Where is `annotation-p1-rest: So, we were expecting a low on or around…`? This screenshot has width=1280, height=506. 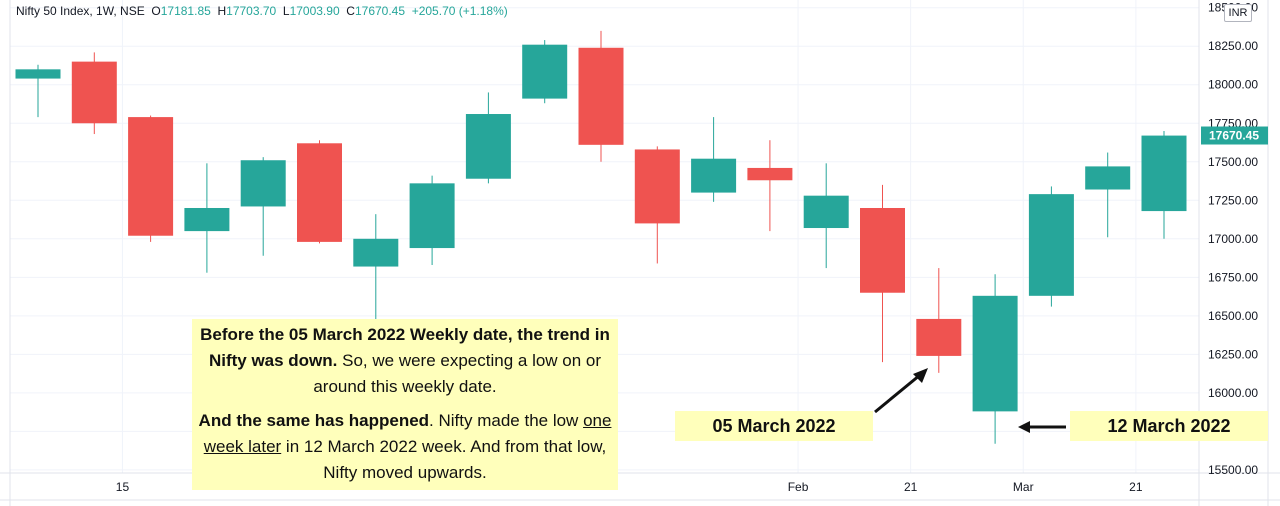
annotation-p1-rest: So, we were expecting a low on or around… is located at coordinates (457, 373).